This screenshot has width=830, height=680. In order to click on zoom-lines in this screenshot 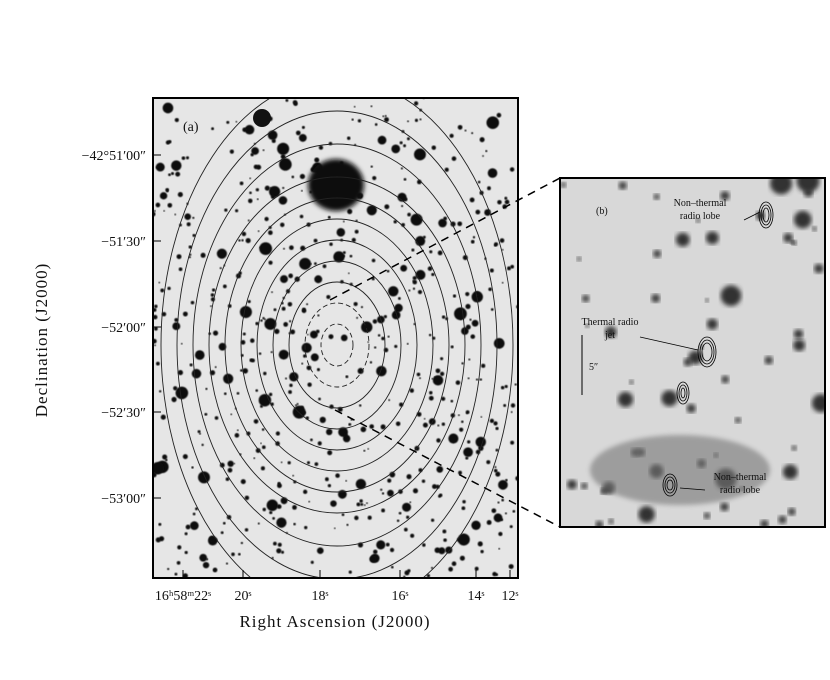, I will do `click(445, 352)`.